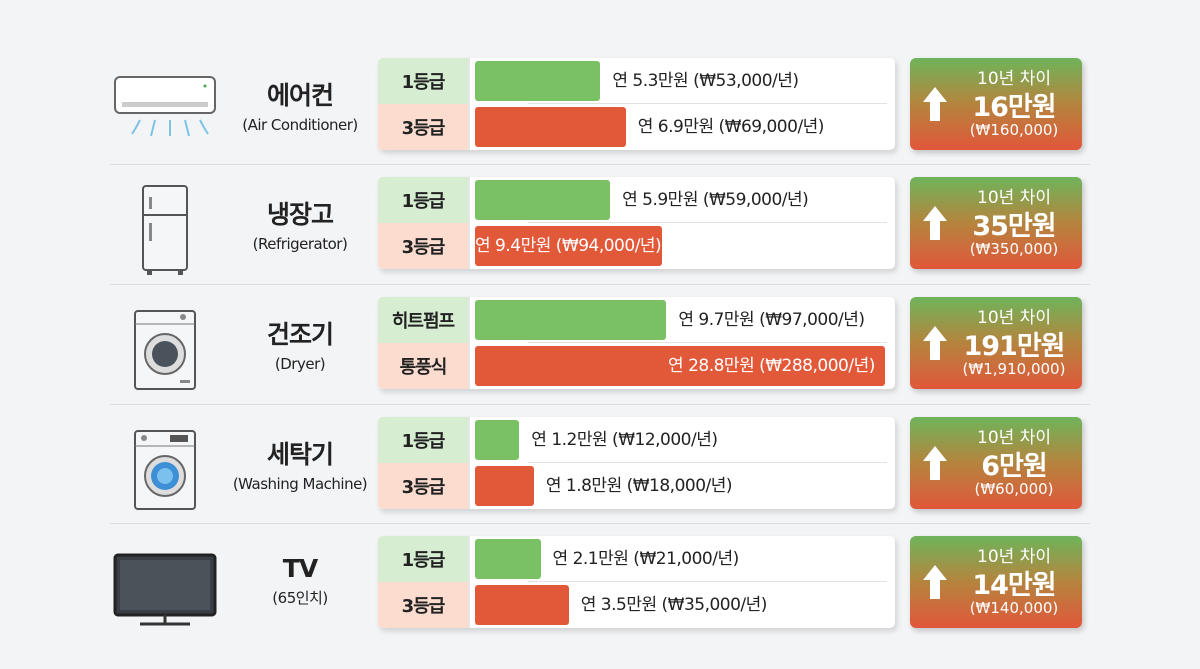 This screenshot has height=669, width=1200. I want to click on value-label-inefficient: 연 3.5만원 (₩35,000/년), so click(674, 605).